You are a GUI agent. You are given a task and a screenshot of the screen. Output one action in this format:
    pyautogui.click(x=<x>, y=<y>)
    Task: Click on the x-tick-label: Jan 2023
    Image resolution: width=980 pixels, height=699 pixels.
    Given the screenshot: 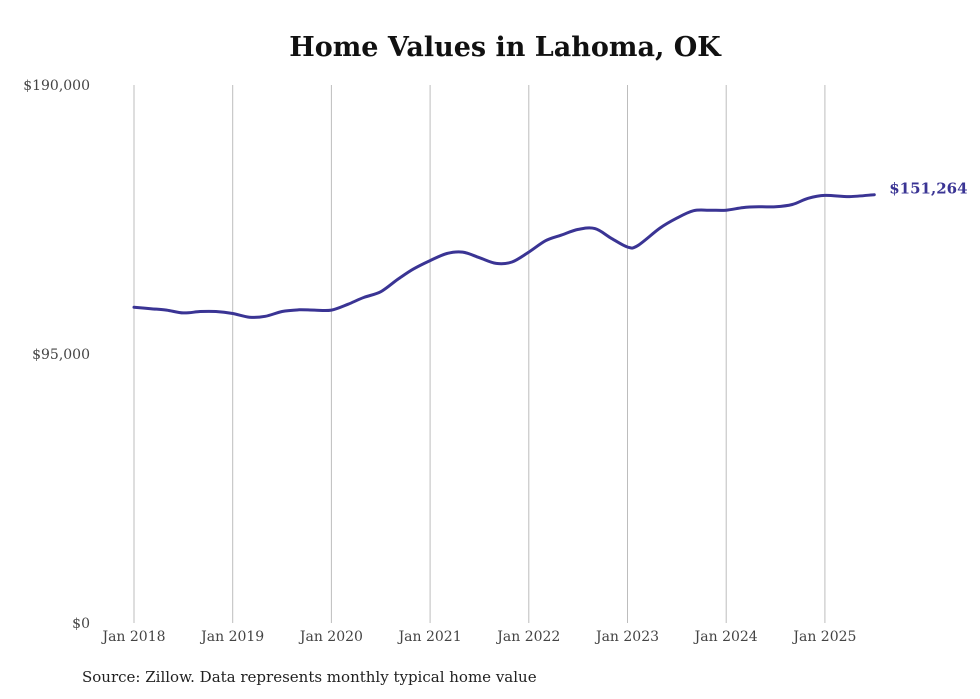 What is the action you would take?
    pyautogui.click(x=626, y=637)
    